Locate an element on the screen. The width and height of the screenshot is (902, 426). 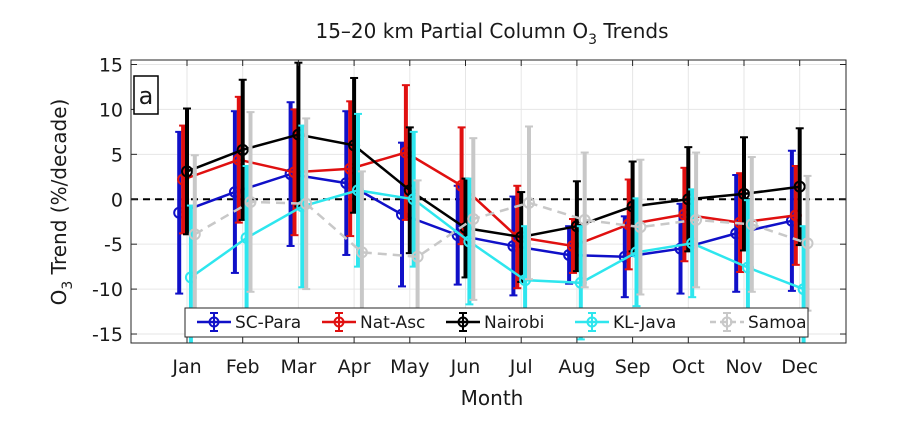
x-tick-label: Aug is located at coordinates (576, 367).